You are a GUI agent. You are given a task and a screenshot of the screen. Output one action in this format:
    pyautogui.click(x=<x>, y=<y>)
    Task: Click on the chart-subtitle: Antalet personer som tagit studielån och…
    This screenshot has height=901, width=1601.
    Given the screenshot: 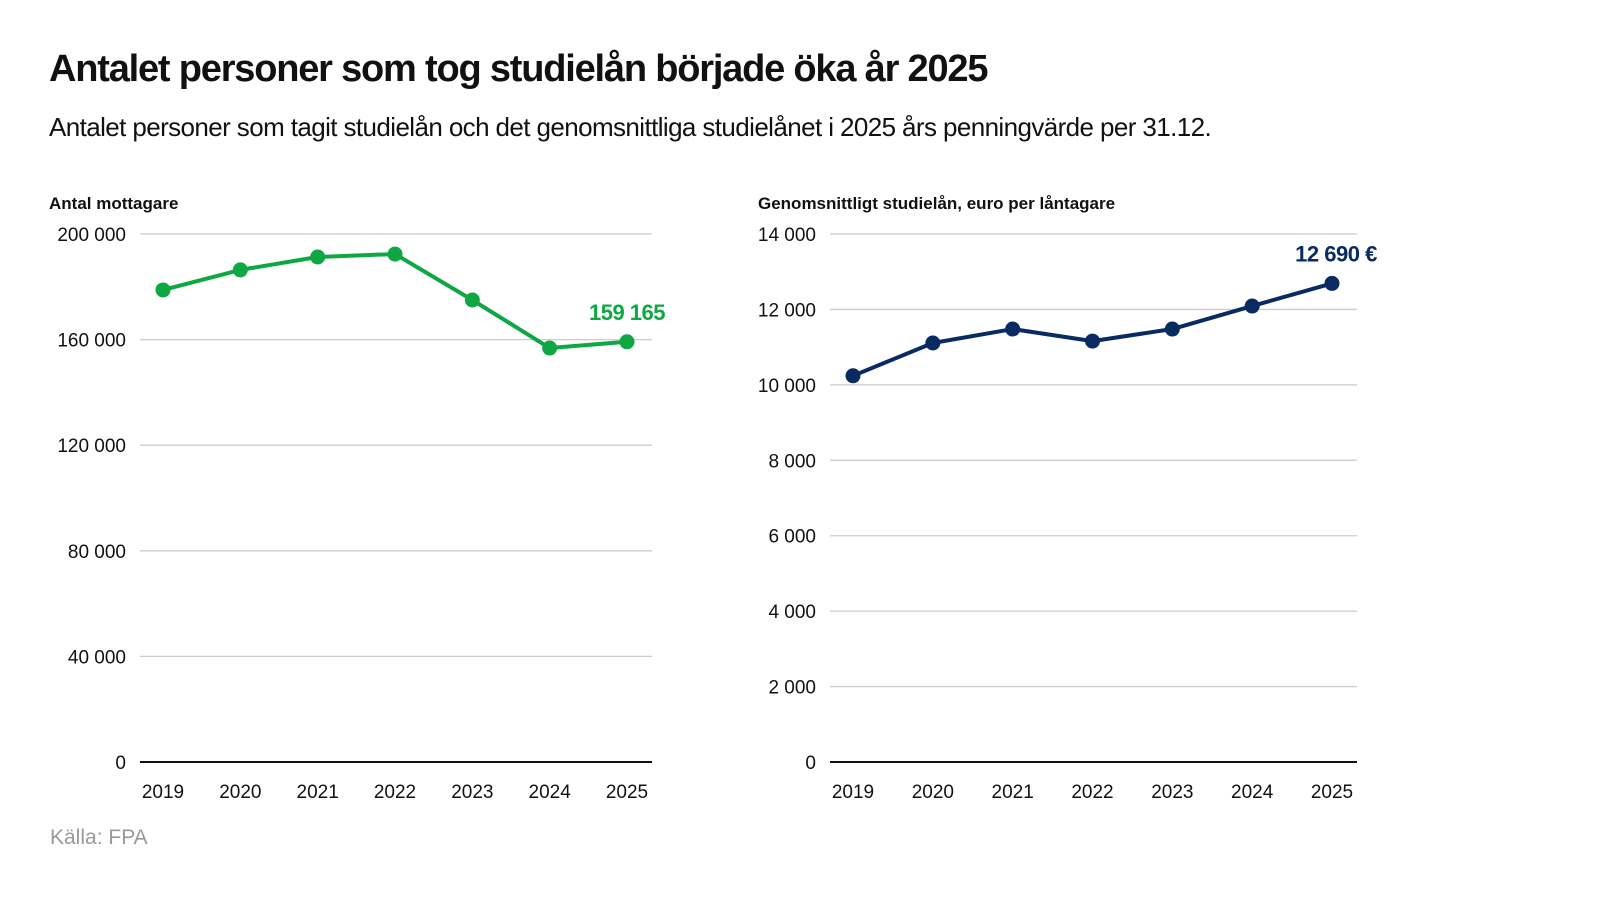 What is the action you would take?
    pyautogui.click(x=630, y=127)
    